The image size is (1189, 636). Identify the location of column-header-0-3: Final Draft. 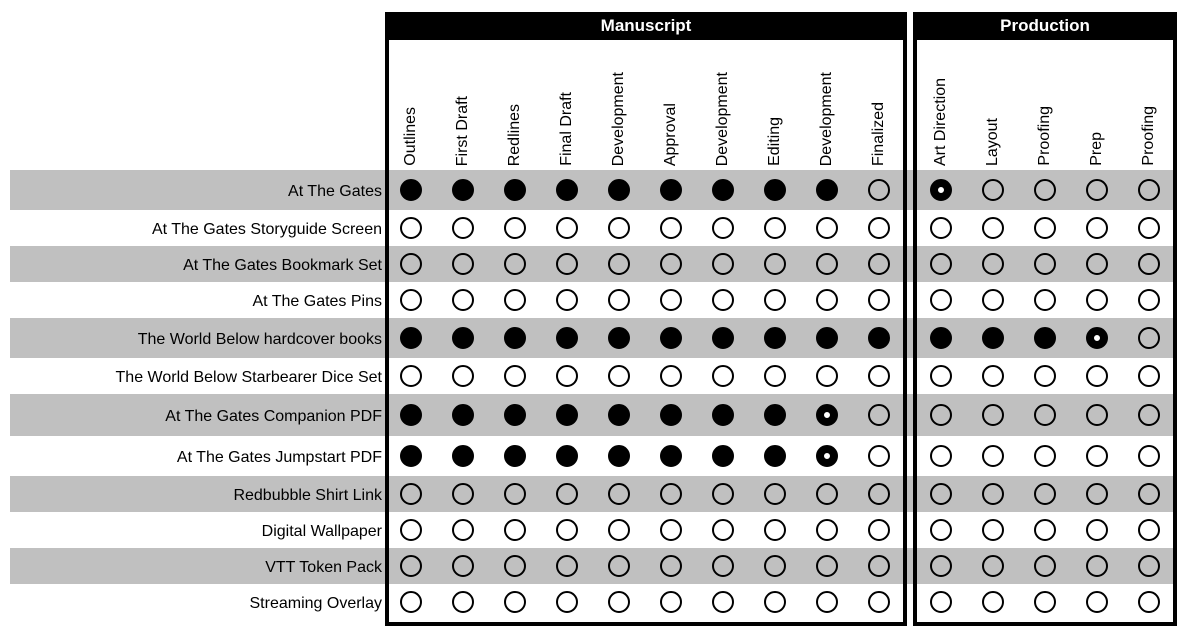
(566, 129).